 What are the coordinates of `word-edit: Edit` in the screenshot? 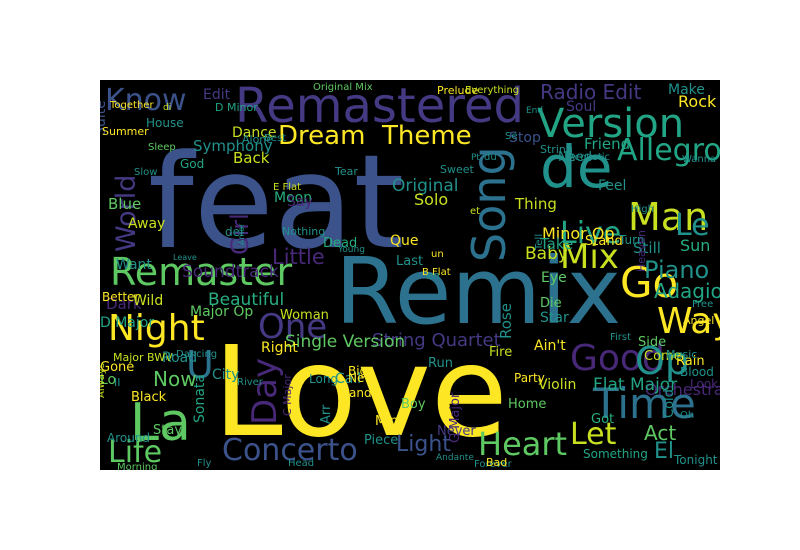 It's located at (217, 95).